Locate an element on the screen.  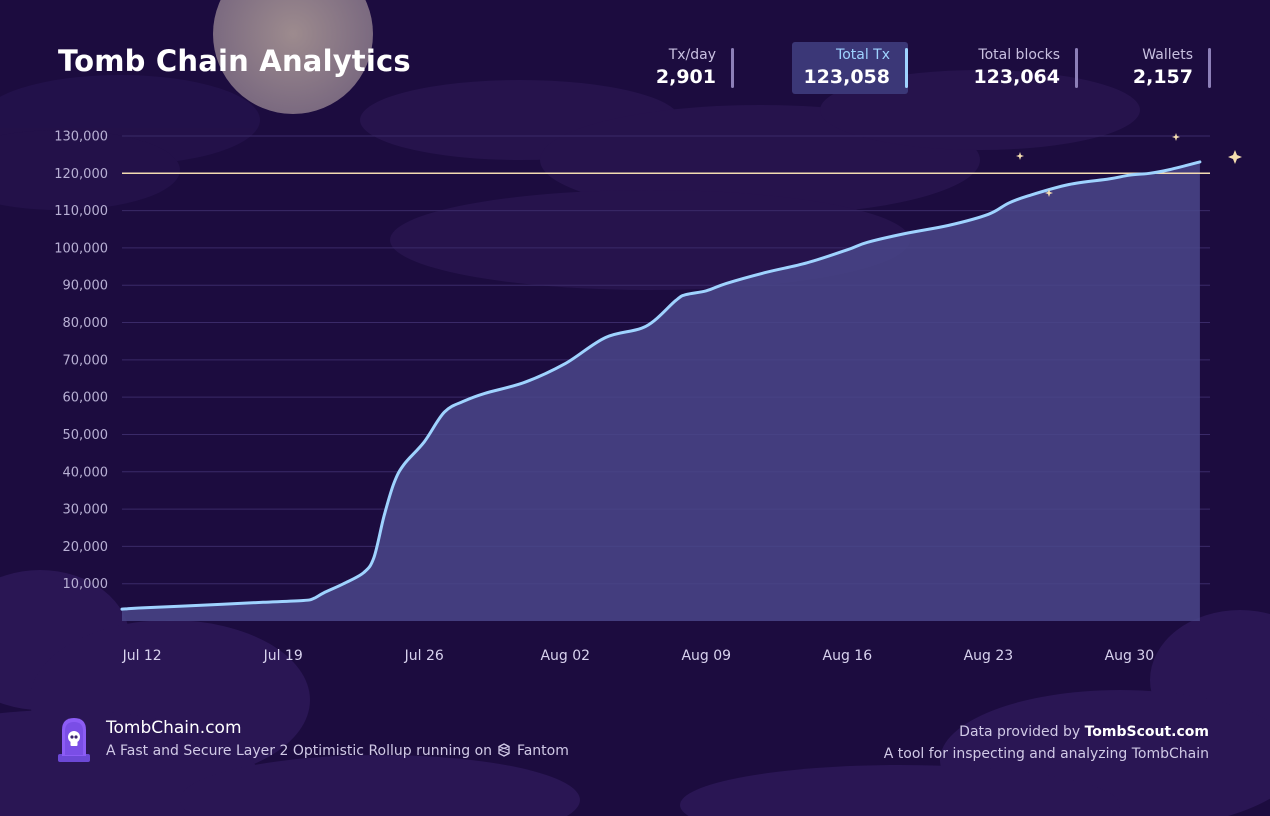
y-tick-label: 60,000 is located at coordinates (86, 398).